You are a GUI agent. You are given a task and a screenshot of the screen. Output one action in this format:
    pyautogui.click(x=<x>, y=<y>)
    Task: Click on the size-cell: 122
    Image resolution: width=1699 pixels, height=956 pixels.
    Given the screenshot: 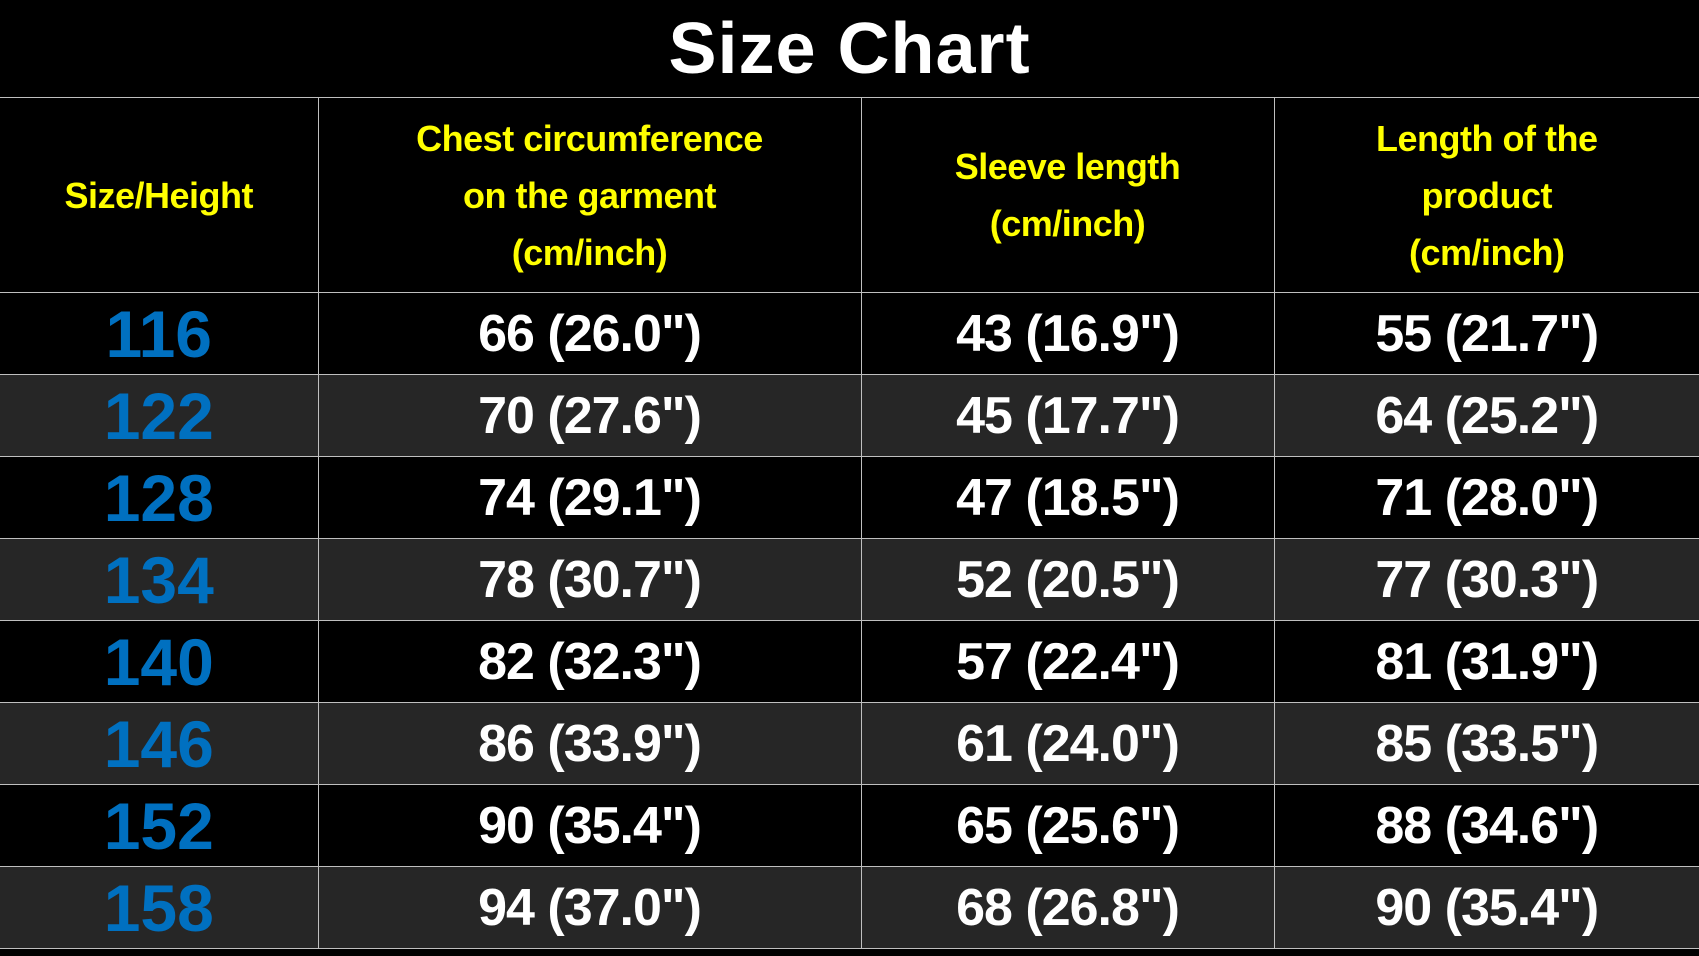 What is the action you would take?
    pyautogui.click(x=159, y=415)
    